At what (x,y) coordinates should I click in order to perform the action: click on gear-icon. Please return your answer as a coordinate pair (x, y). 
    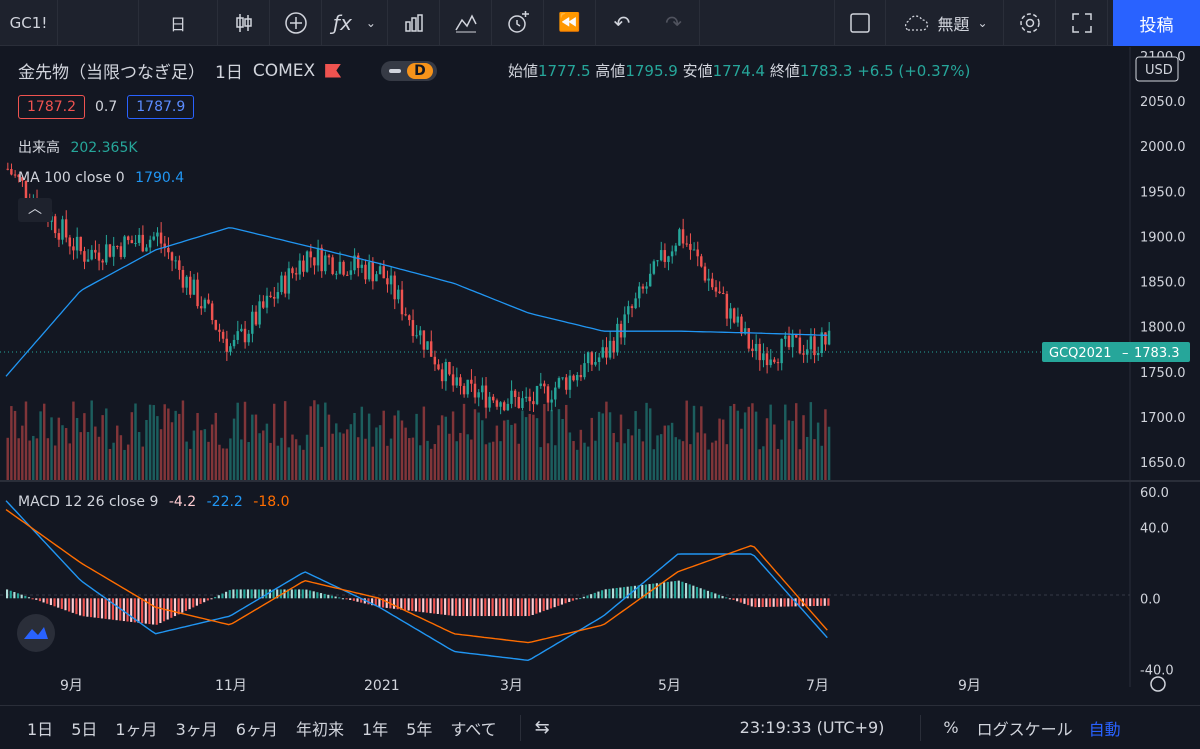
    Looking at the image, I should click on (1029, 22).